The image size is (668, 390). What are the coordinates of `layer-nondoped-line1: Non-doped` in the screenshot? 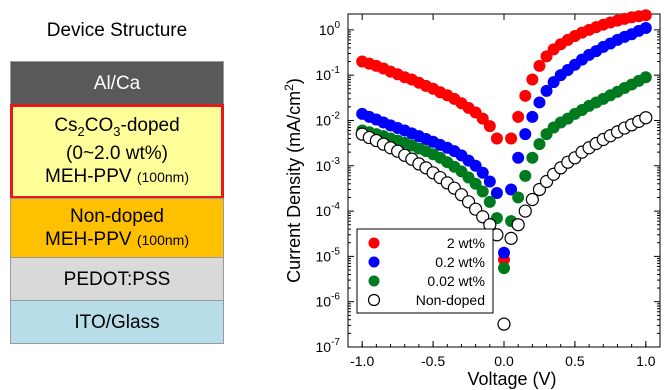 It's located at (117, 216).